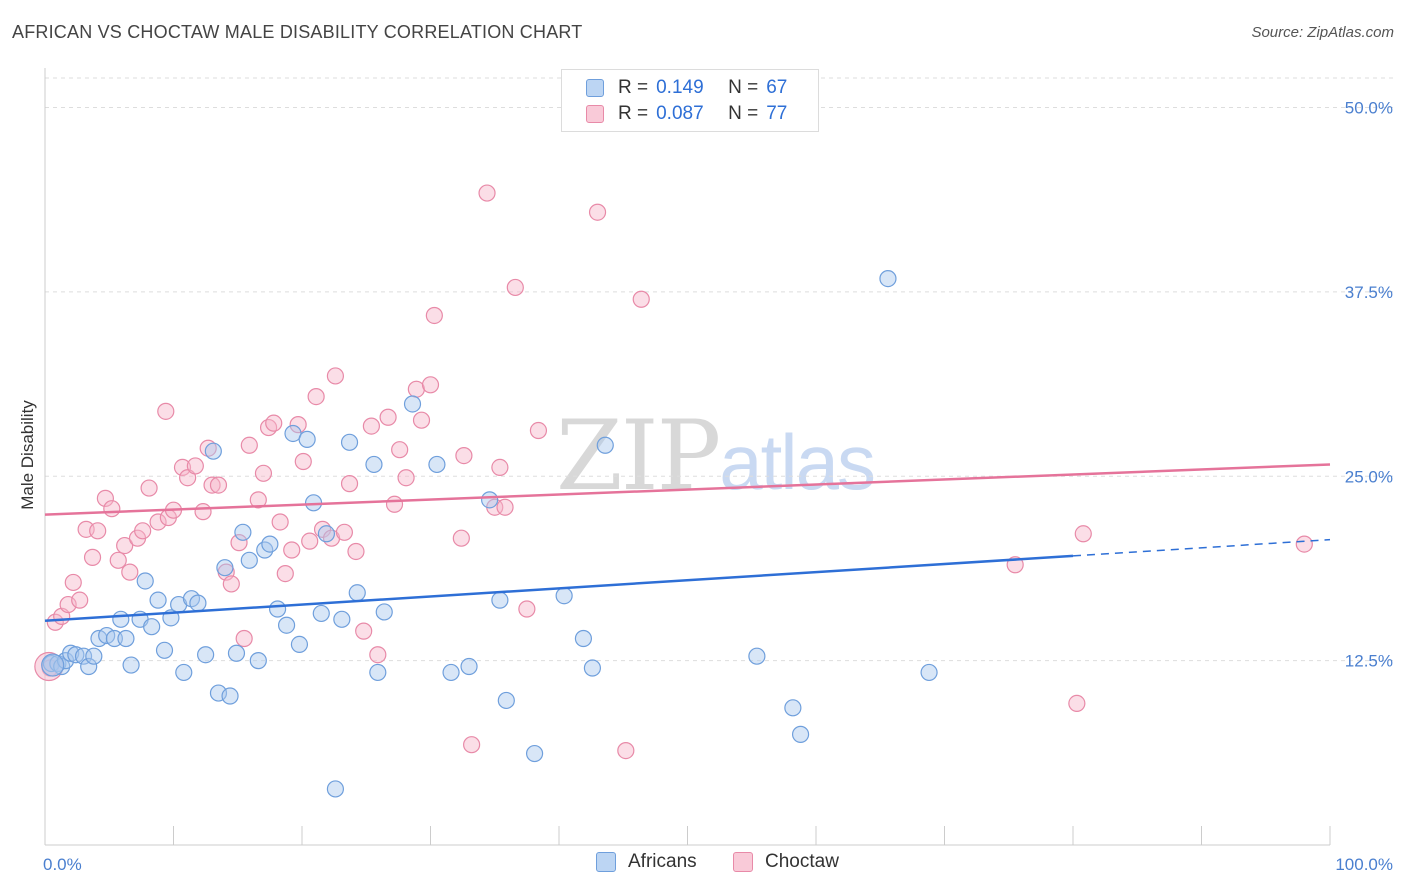 The image size is (1406, 892). I want to click on legend-swatch-choctaw, so click(595, 114).